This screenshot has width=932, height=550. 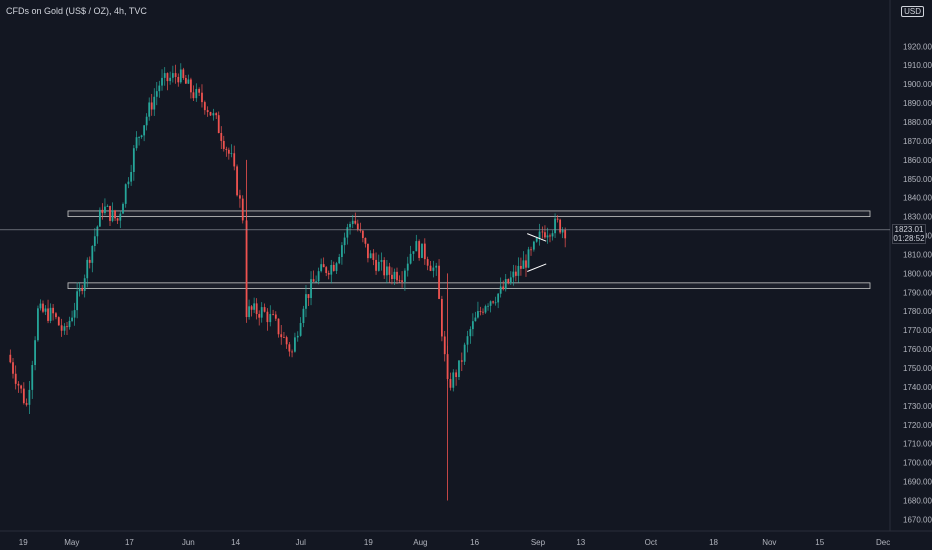 What do you see at coordinates (917, 84) in the screenshot?
I see `price-tick-label: 1900.00` at bounding box center [917, 84].